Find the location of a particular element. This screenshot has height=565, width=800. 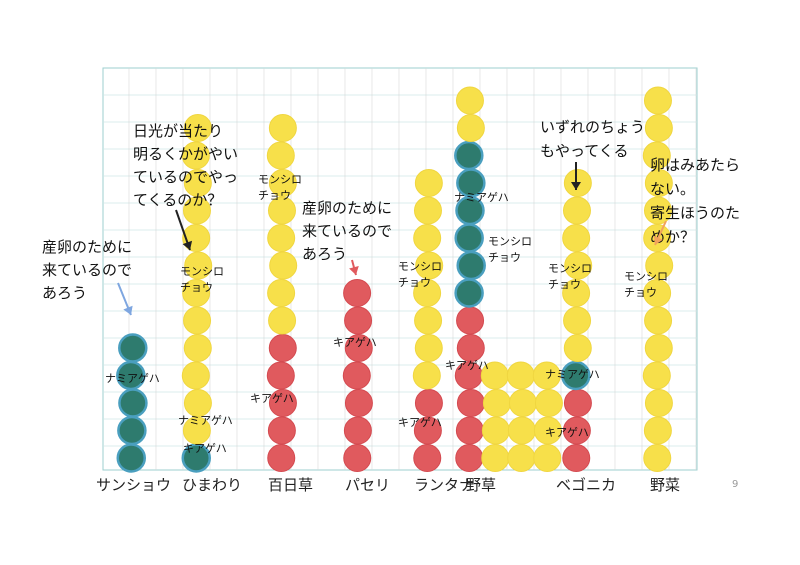

category-label: ひまわり is located at coordinates (212, 485).